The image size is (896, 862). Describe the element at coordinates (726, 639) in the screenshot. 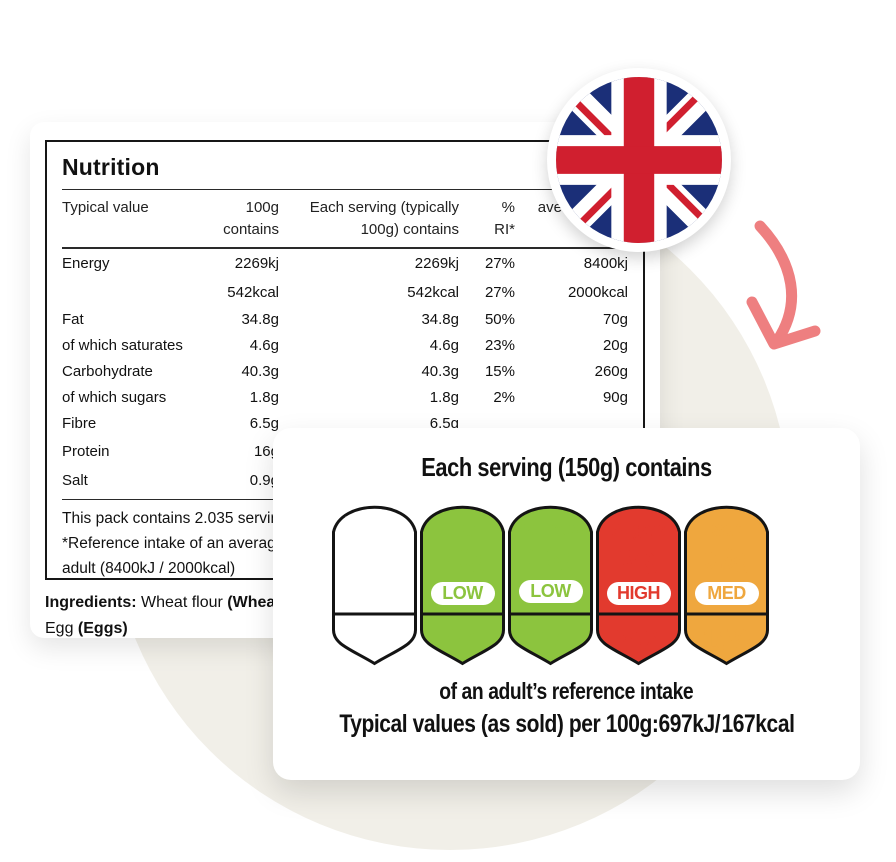

I see `percent-value: 15%` at that location.